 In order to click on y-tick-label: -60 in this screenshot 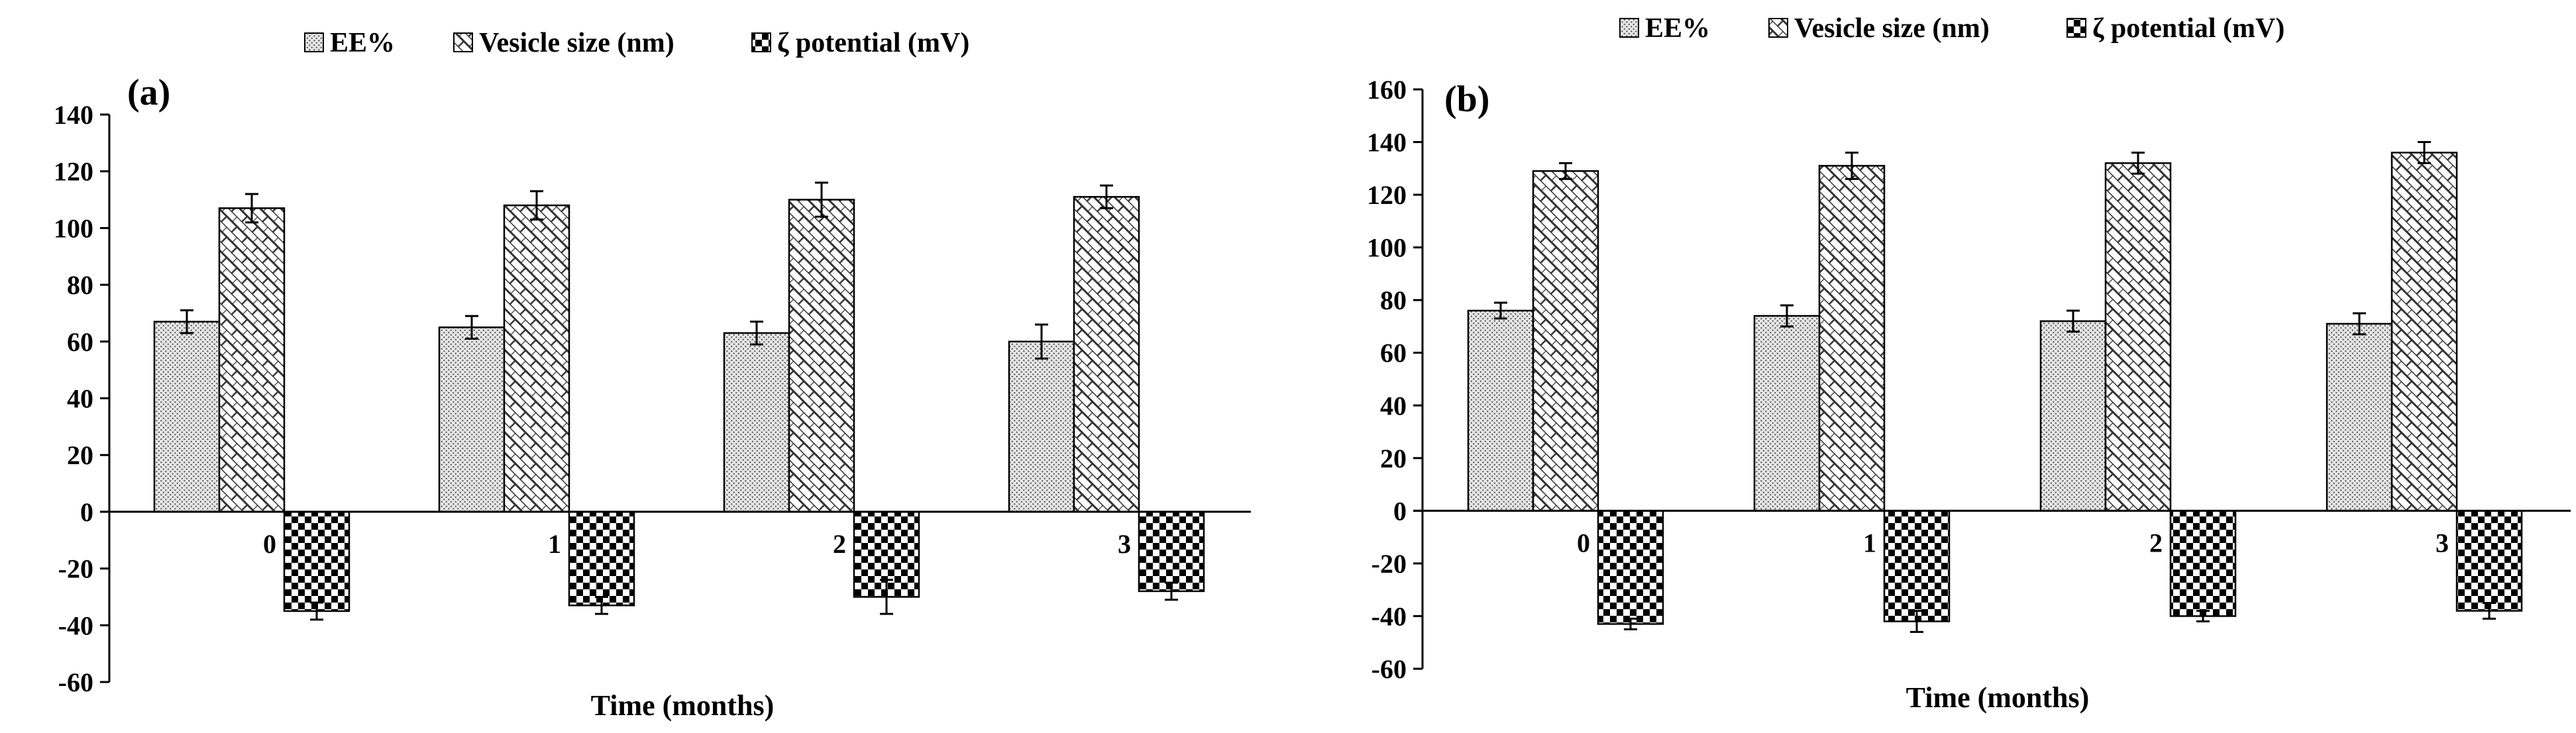, I will do `click(1389, 669)`.